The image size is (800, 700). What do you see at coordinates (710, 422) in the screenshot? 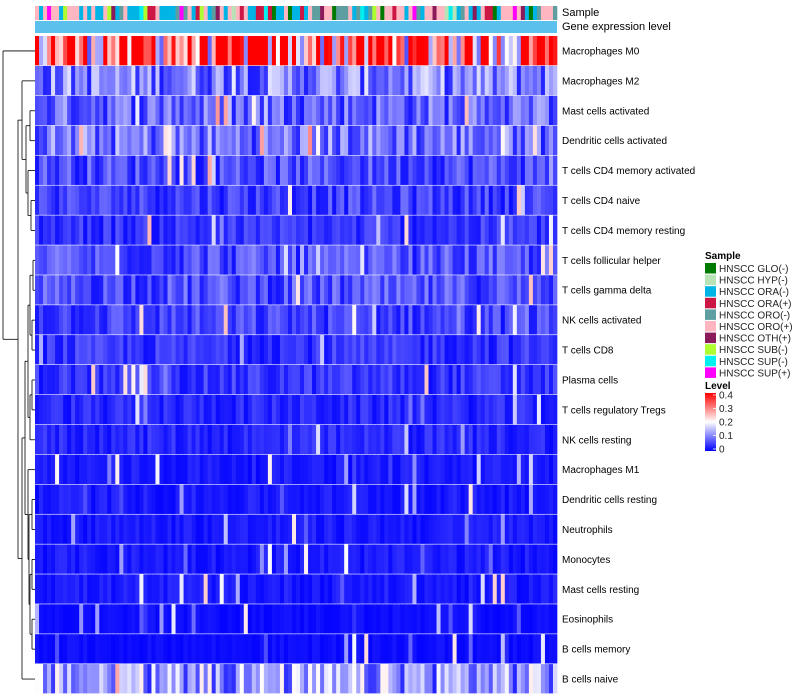
I see `level-colorbar` at bounding box center [710, 422].